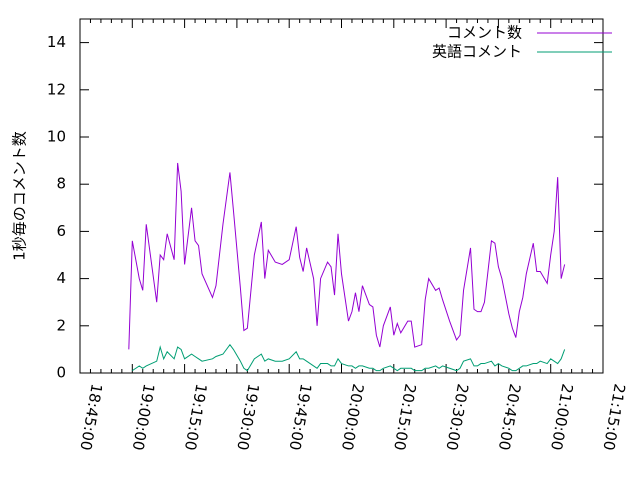  Describe the element at coordinates (484, 33) in the screenshot. I see `legend-label: コメント数` at that location.